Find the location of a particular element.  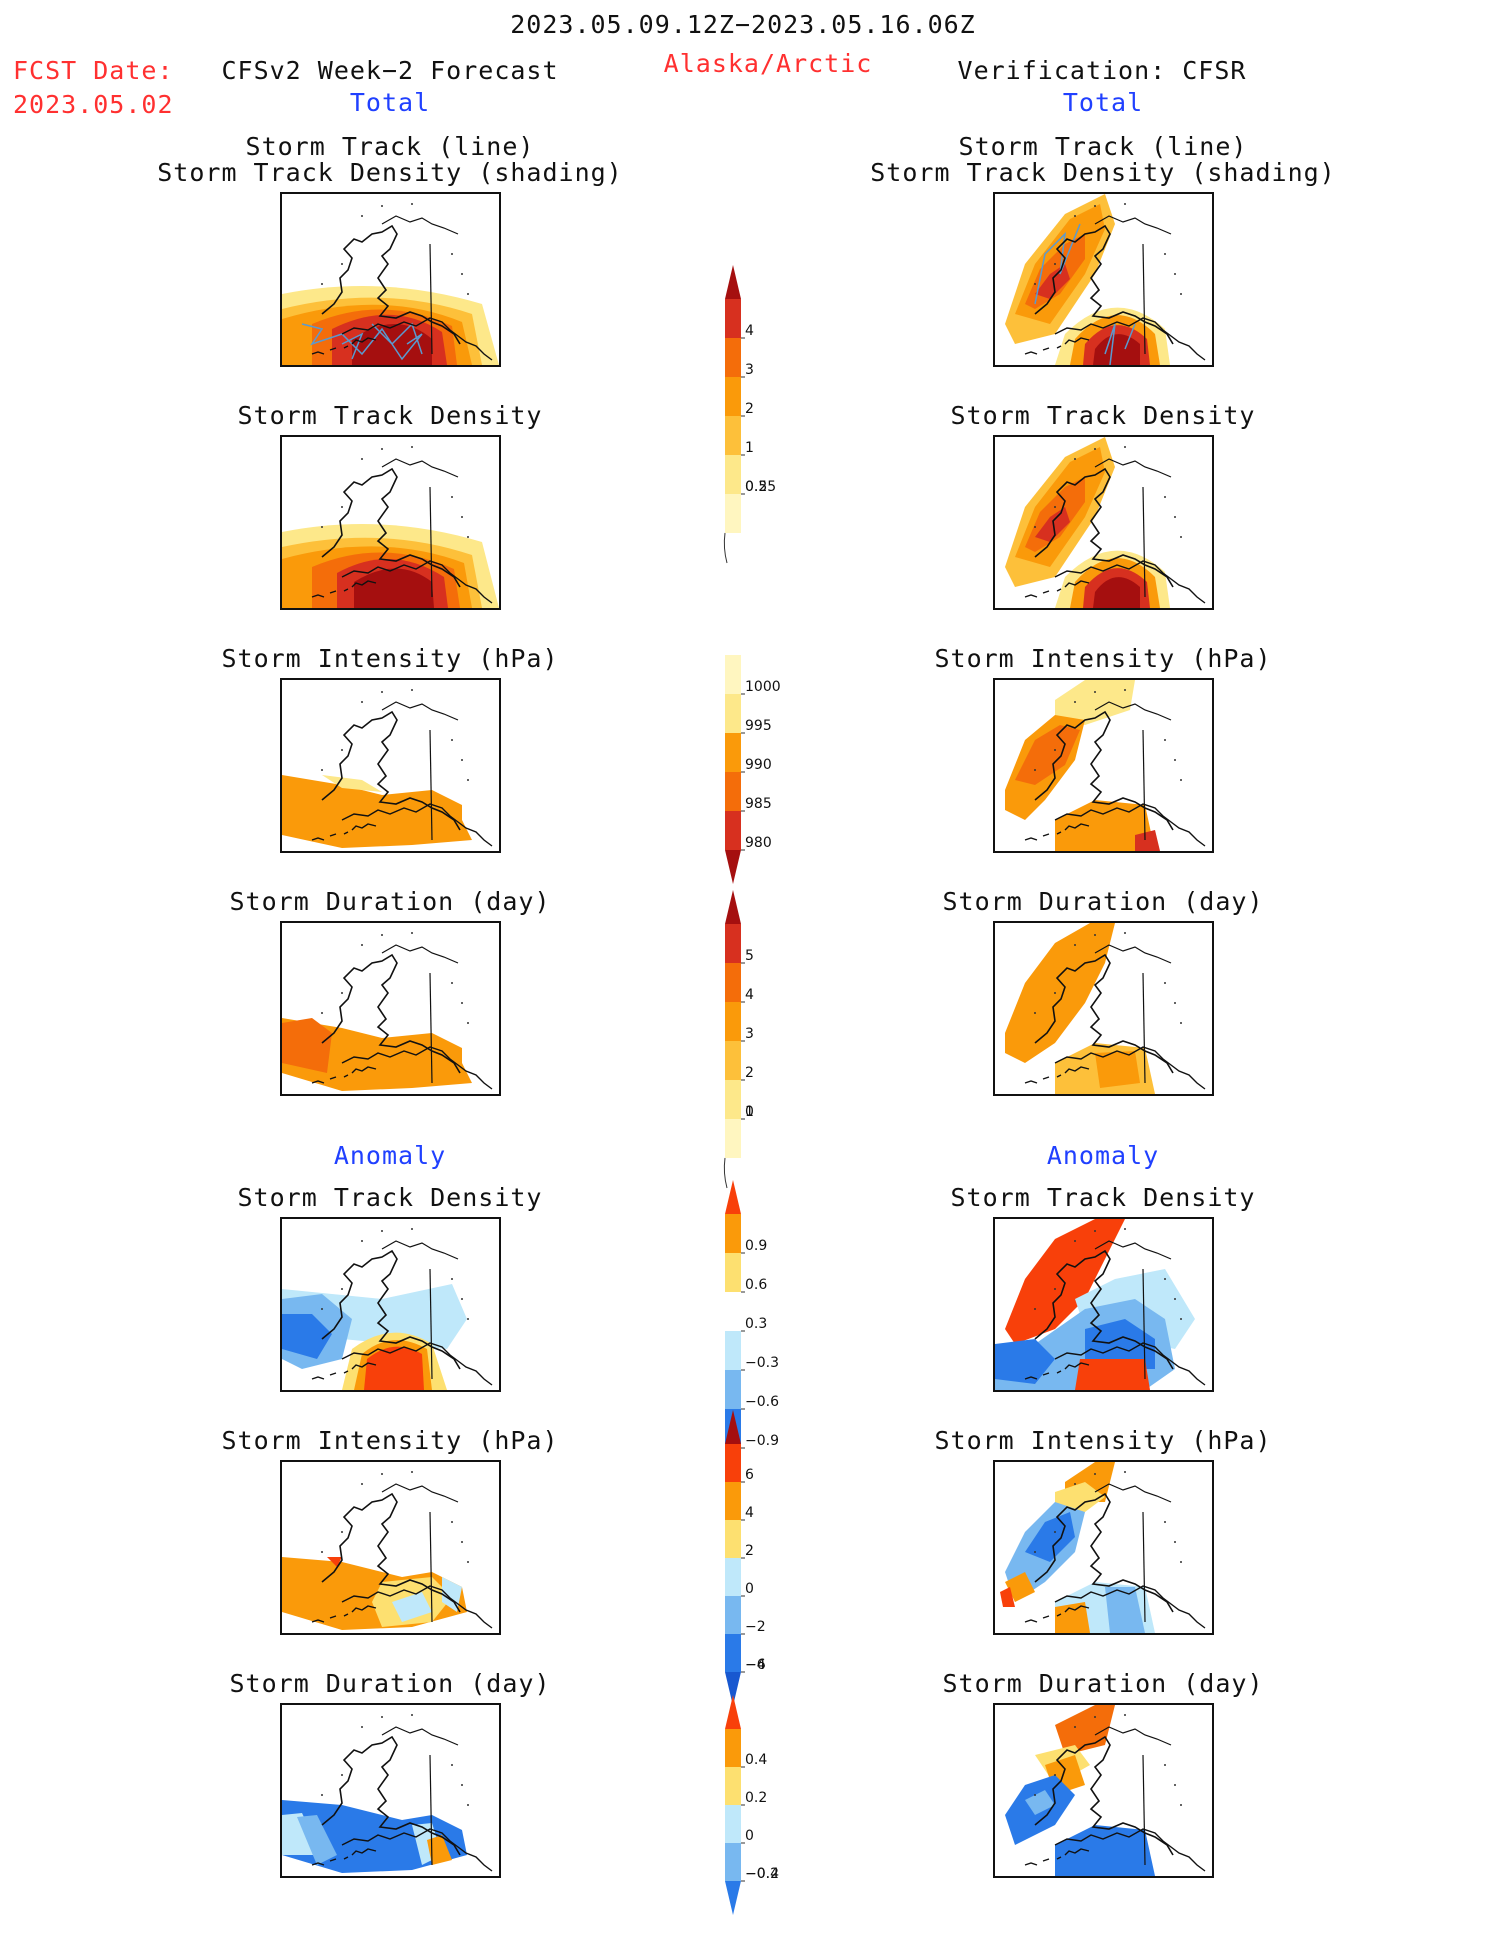

verification-title: Verification: CFSR is located at coordinates (1102, 70).